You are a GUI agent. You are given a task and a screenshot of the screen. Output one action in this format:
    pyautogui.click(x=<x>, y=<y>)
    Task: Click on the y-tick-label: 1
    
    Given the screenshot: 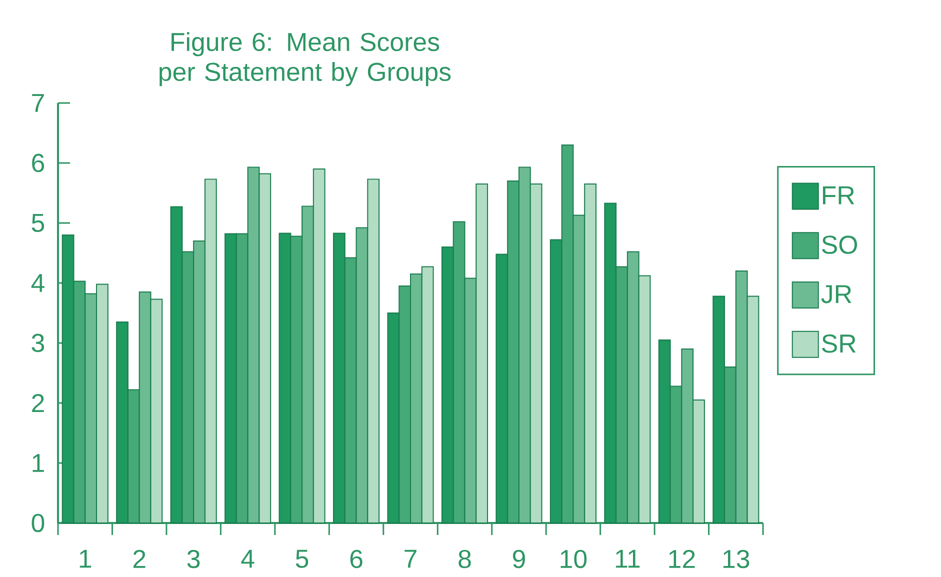 What is the action you would take?
    pyautogui.click(x=38, y=463)
    